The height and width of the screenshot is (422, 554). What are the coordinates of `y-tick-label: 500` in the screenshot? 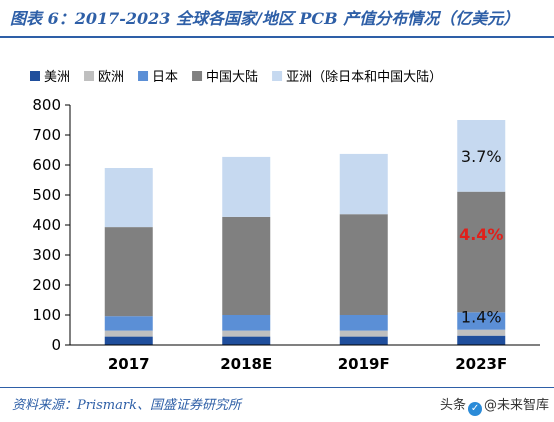 It's located at (46, 195).